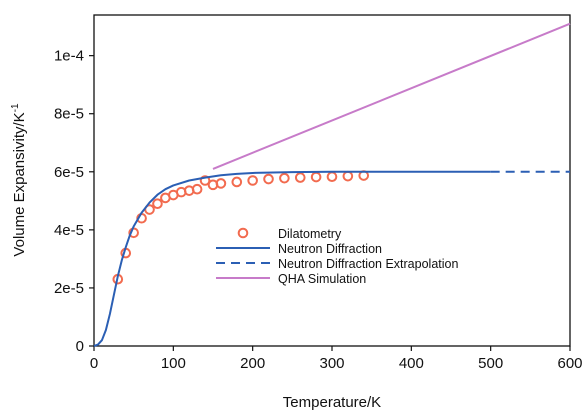 The height and width of the screenshot is (413, 585). I want to click on x-tick-label: 400, so click(411, 363).